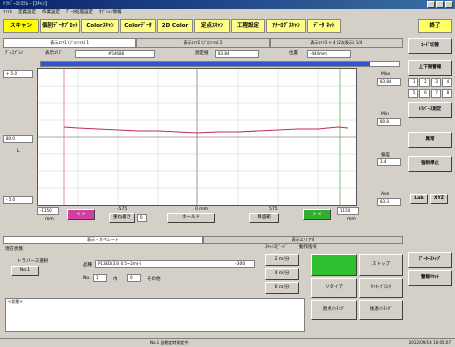 Image resolution: width=455 pixels, height=347 pixels. Describe the element at coordinates (203, 43) in the screenshot. I see `tab-area2: 表示ｴﾘｱ2 (ﾌﾟﾛﾌｧｲﾙ) 2` at that location.